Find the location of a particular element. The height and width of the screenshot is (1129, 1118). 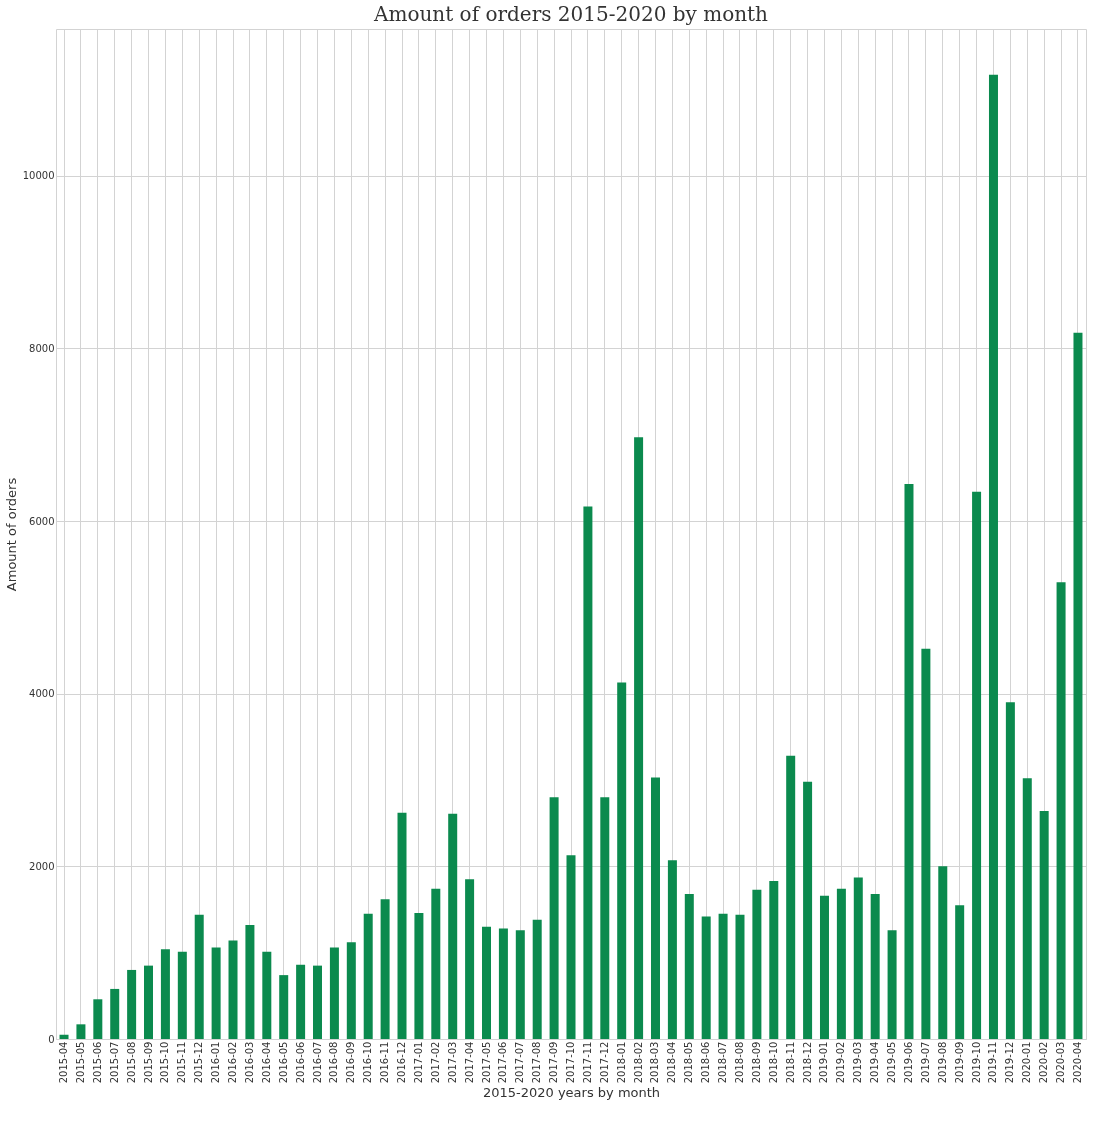

x-tick-label: 2015-05 is located at coordinates (80, 1062).